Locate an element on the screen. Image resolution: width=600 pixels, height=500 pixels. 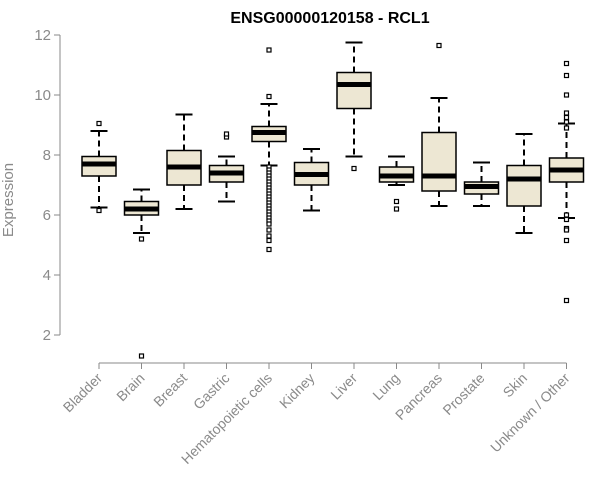
y-tick-label-12: 12 is located at coordinates (42, 35).